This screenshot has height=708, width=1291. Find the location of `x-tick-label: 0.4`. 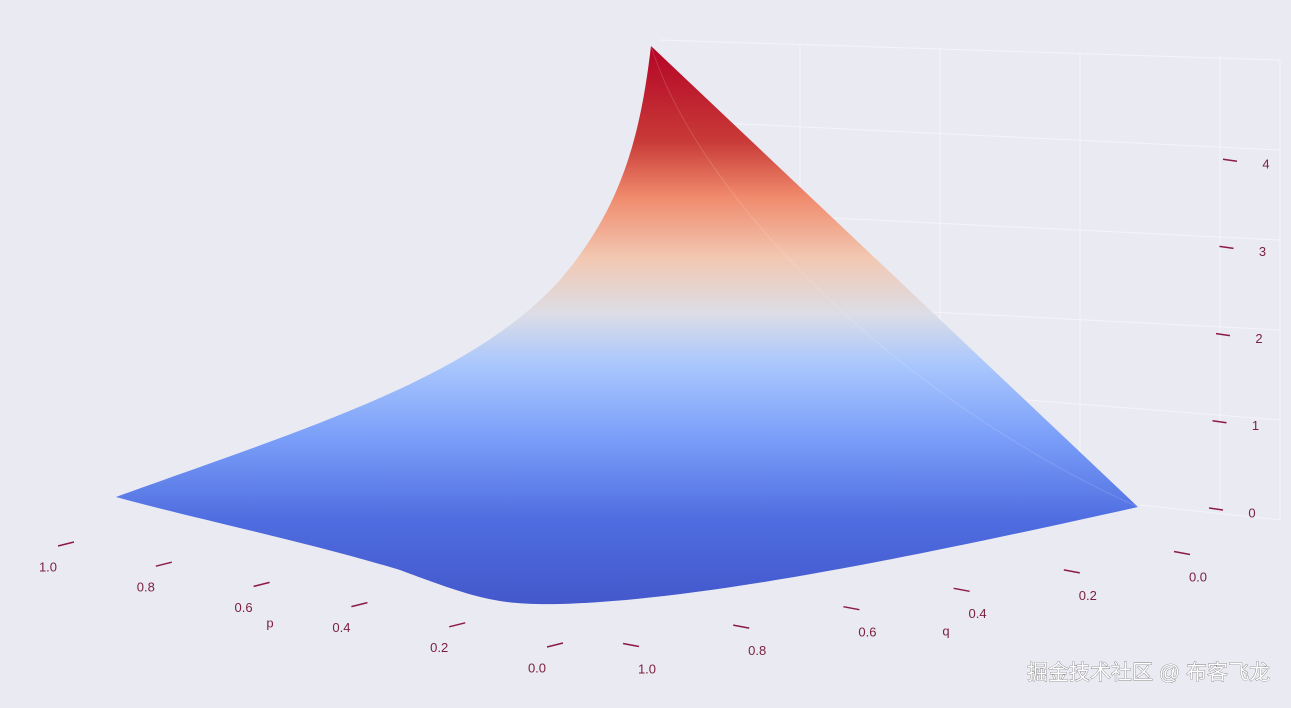

x-tick-label: 0.4 is located at coordinates (341, 627).